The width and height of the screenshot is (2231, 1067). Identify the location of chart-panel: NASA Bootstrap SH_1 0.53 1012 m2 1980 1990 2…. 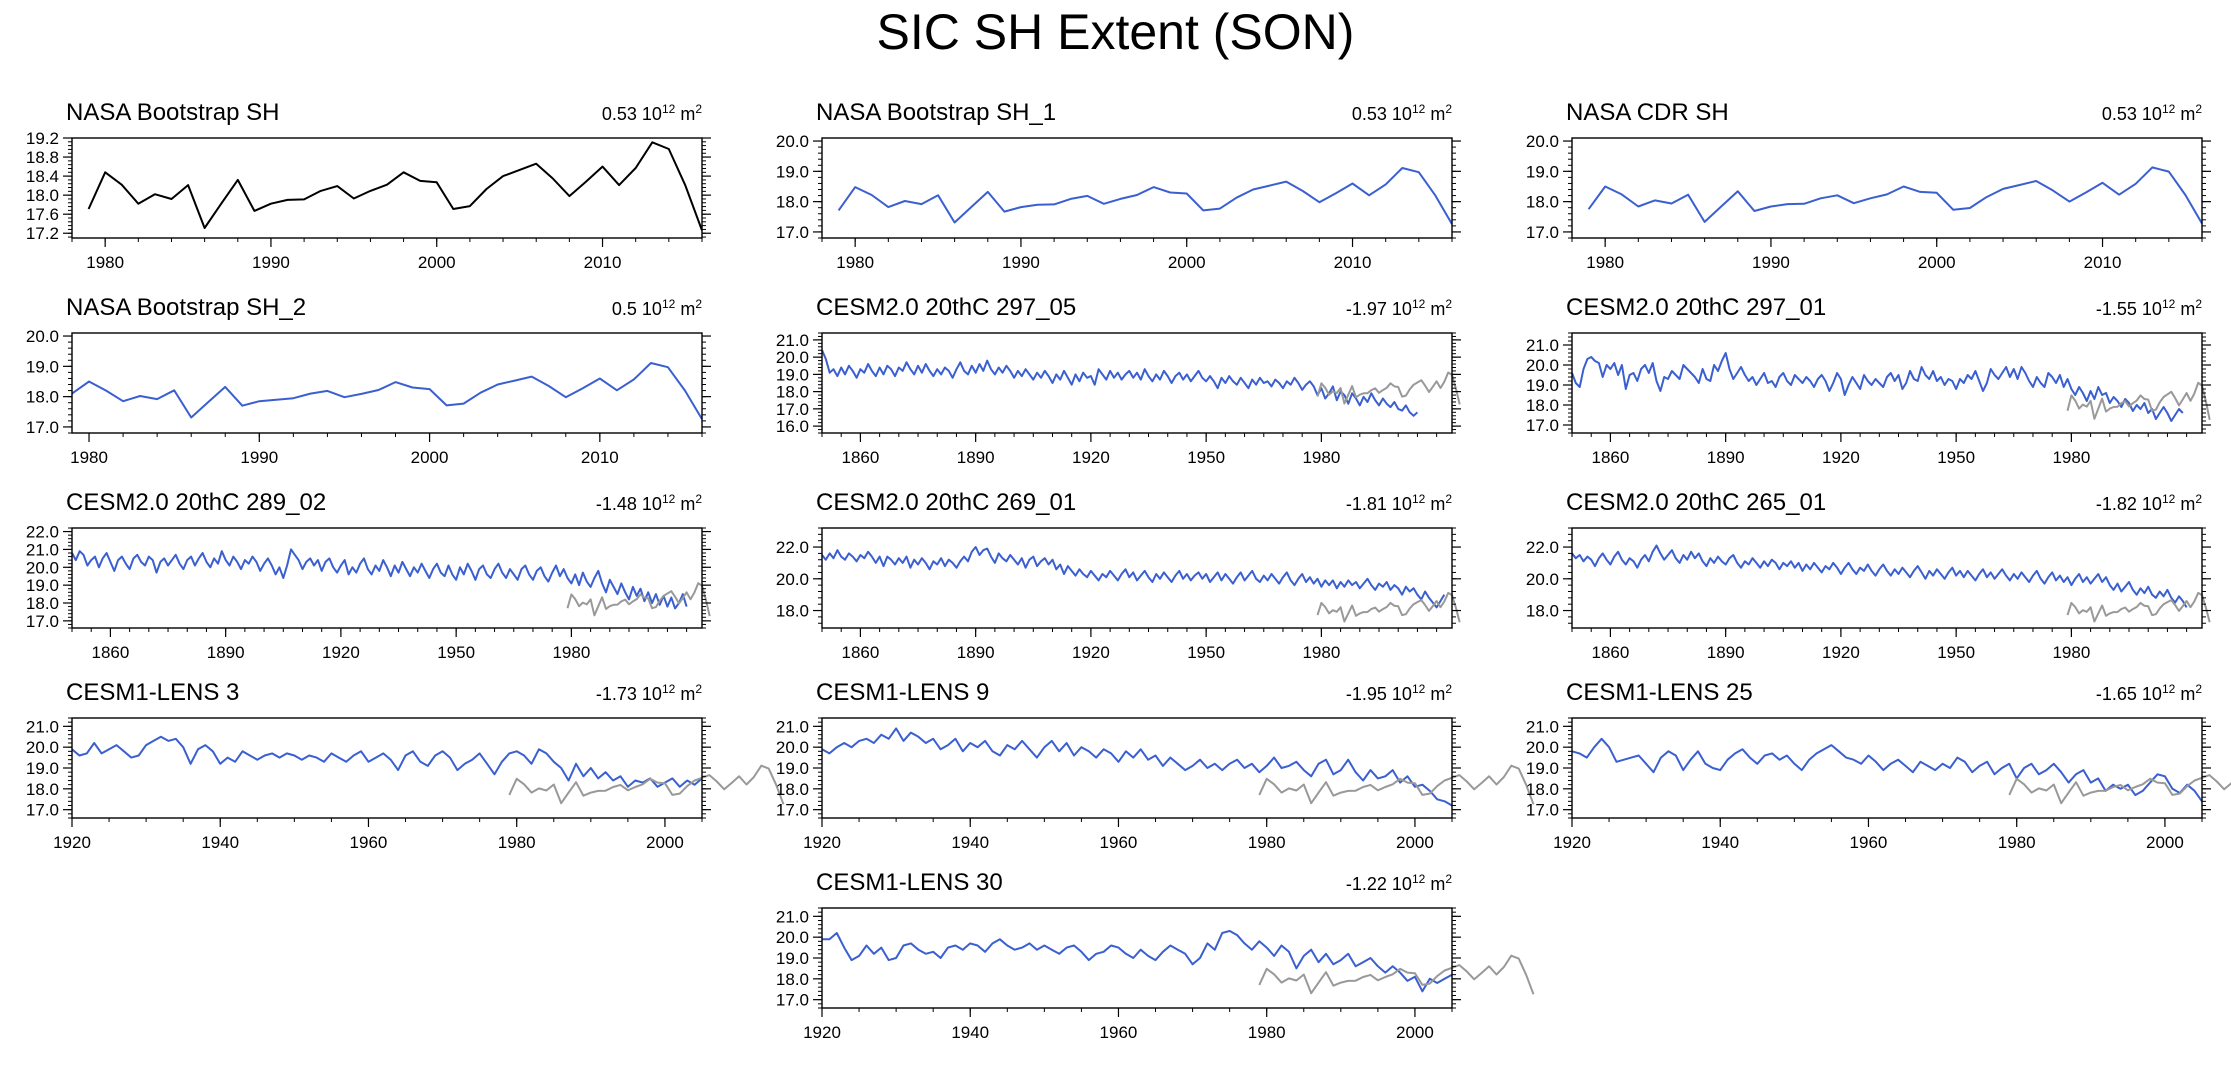
(1118, 185).